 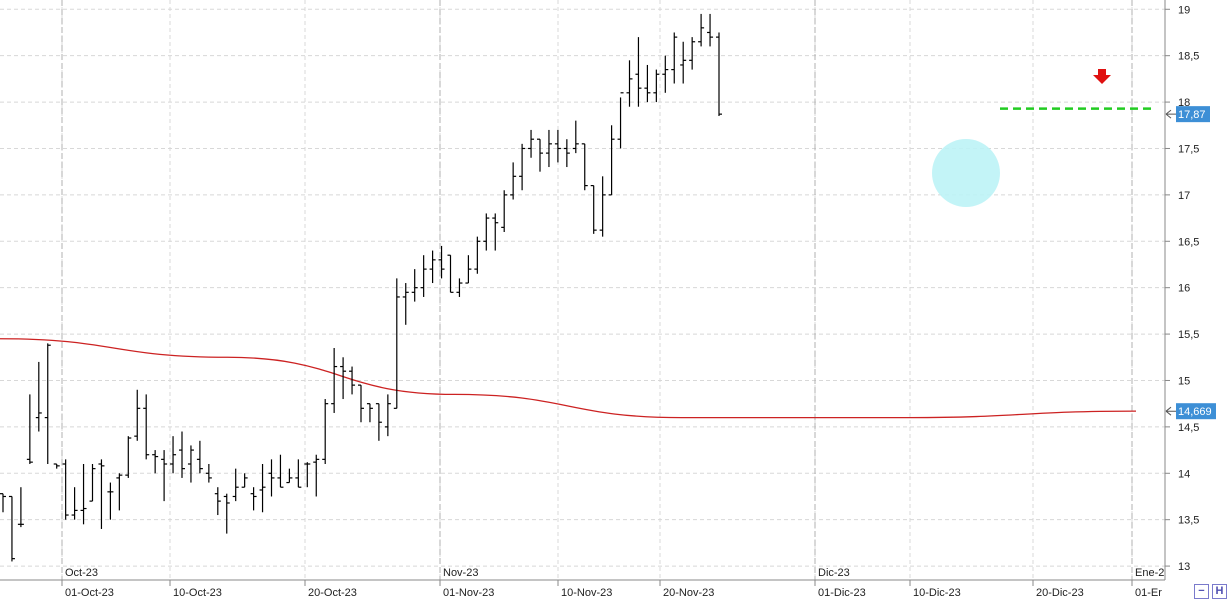 I want to click on chart-settings-button: H, so click(x=1219, y=591).